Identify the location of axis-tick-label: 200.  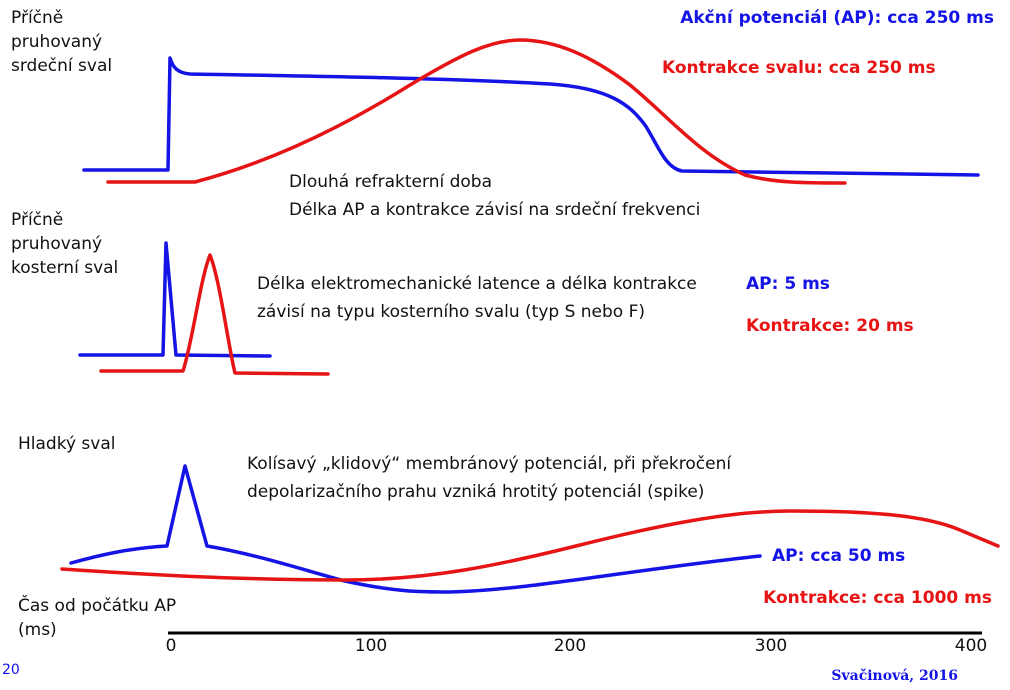
(570, 646).